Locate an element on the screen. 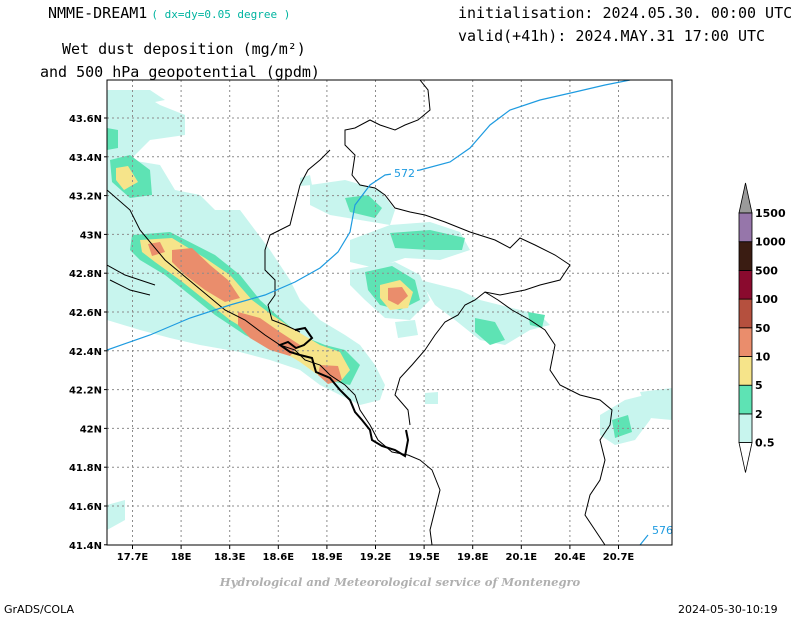 Image resolution: width=800 pixels, height=618 pixels. model-name: NMME-DREAM1 is located at coordinates (98, 13).